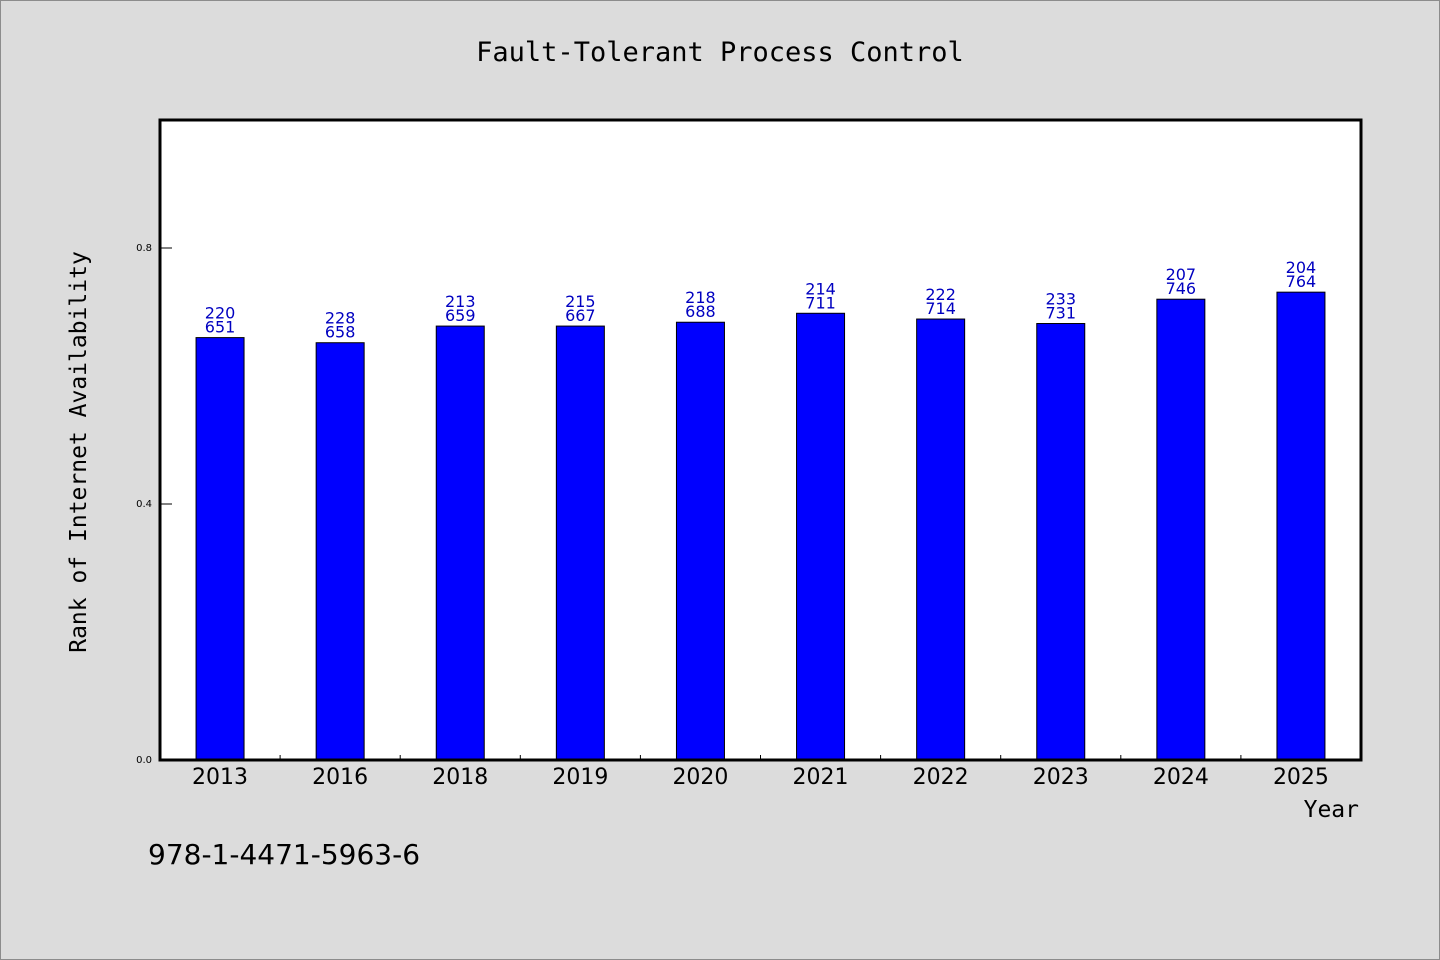  What do you see at coordinates (220, 777) in the screenshot?
I see `x-tick-label-2013: 2013` at bounding box center [220, 777].